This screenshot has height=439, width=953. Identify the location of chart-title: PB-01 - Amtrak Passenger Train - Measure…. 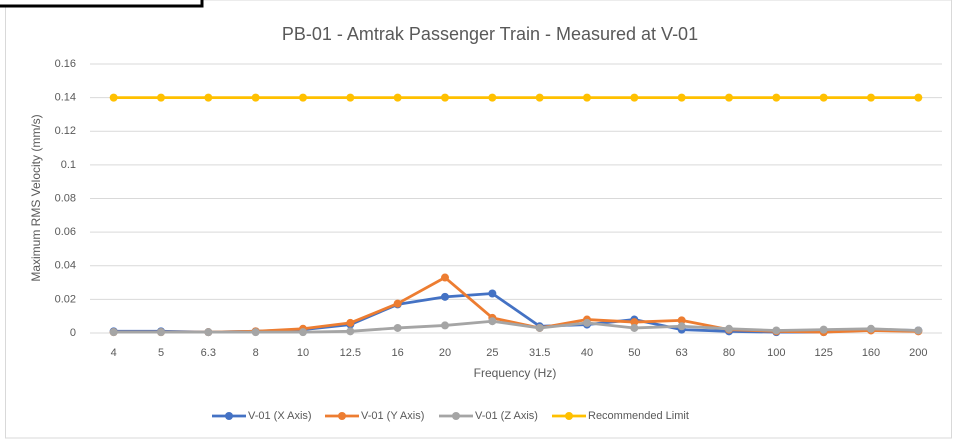
(490, 34).